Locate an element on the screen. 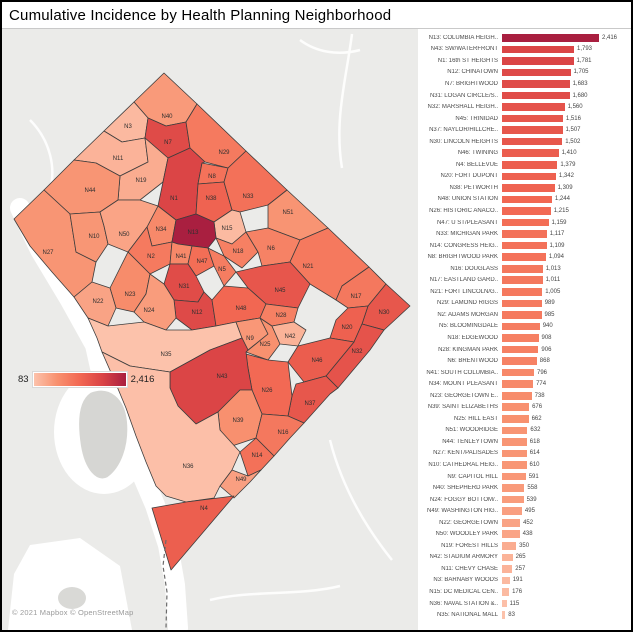  chart-row-label: N13: COLUMBIA HEIGH.. is located at coordinates (463, 37).